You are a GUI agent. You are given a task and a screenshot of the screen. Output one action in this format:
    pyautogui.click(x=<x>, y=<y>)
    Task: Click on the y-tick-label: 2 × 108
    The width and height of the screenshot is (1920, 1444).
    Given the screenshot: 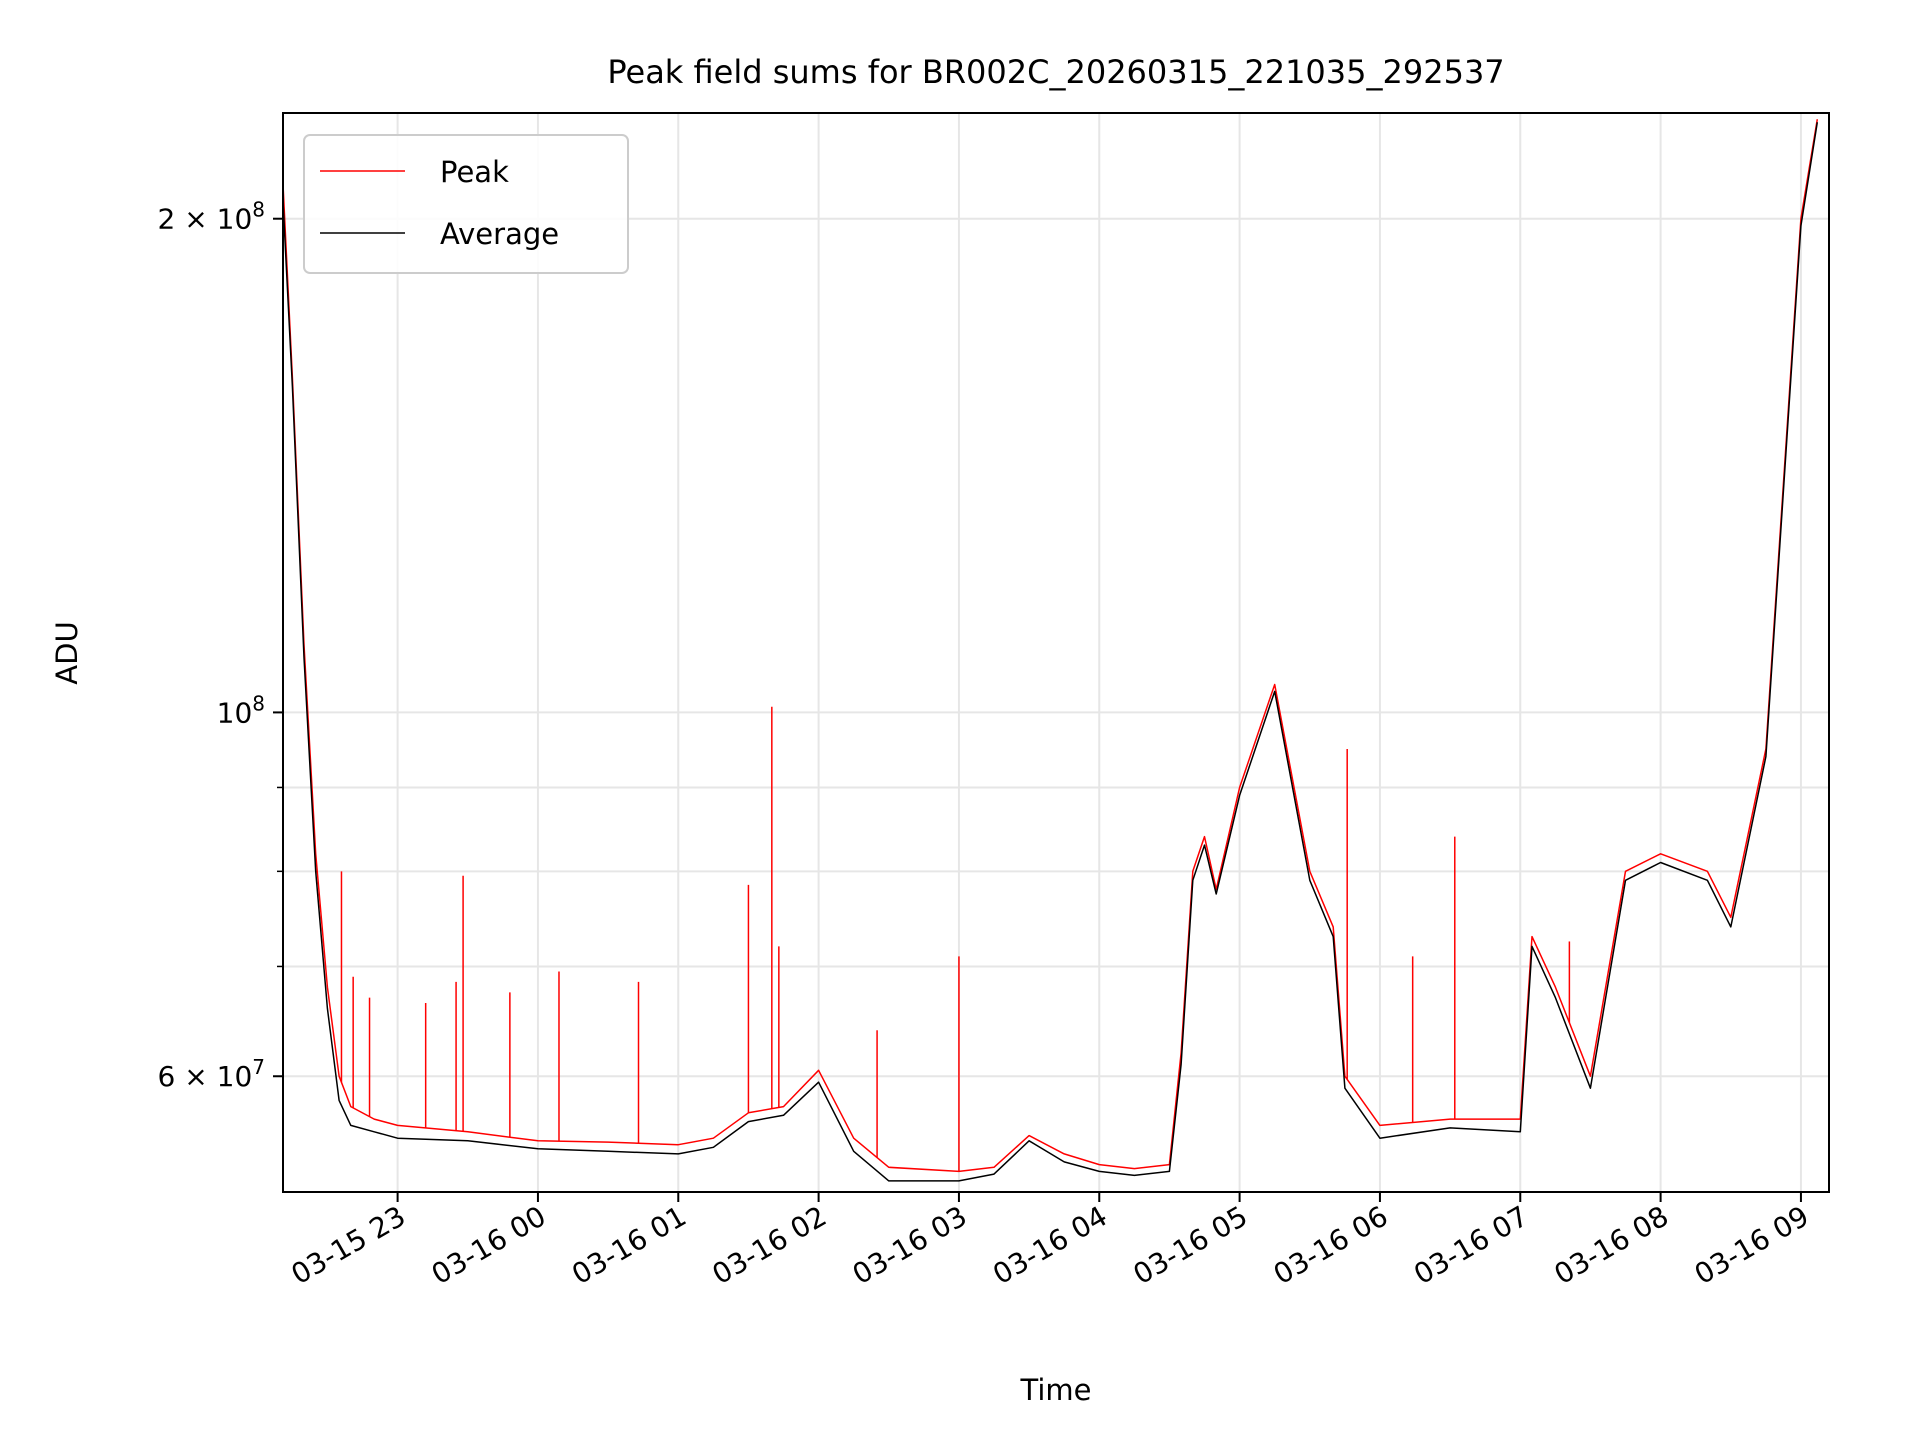 What is the action you would take?
    pyautogui.click(x=211, y=217)
    